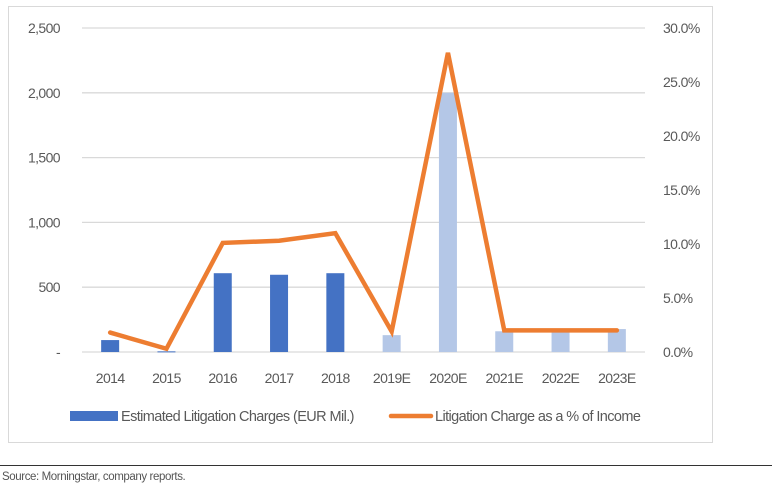 The height and width of the screenshot is (492, 772). Describe the element at coordinates (167, 378) in the screenshot. I see `x-tick-label: 2015` at that location.